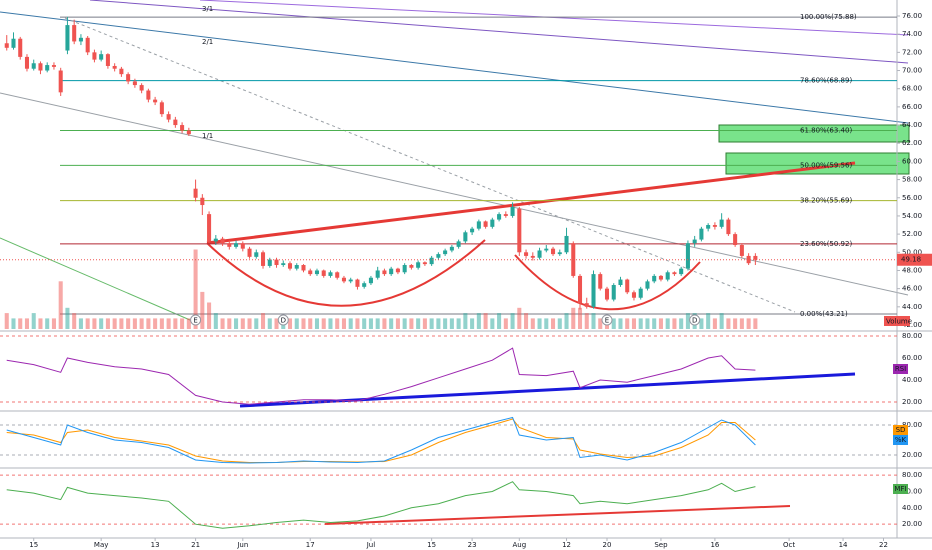 The height and width of the screenshot is (550, 932). What do you see at coordinates (912, 270) in the screenshot?
I see `y-tick-label: 48.00` at bounding box center [912, 270].